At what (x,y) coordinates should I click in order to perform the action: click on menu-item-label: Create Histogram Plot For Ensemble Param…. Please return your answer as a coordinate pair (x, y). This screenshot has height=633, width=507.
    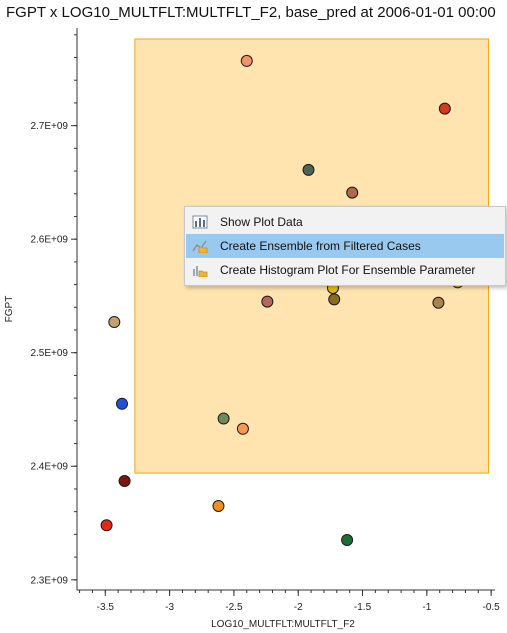
    Looking at the image, I should click on (348, 270).